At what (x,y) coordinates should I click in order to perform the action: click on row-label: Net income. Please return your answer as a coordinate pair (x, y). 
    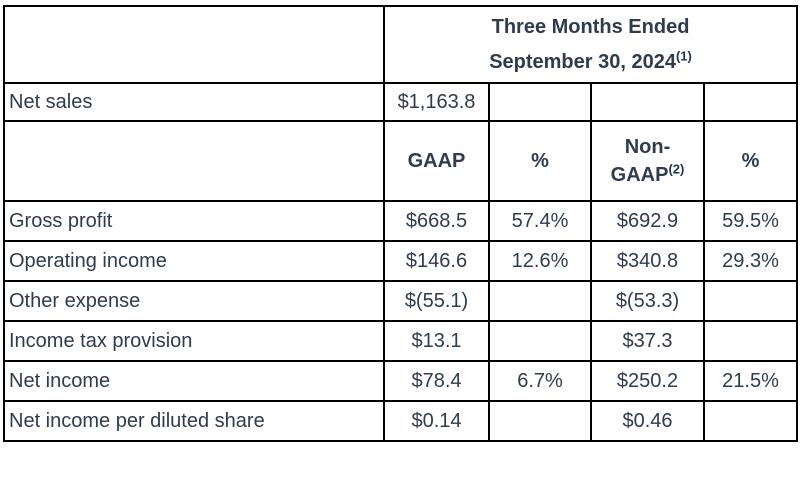
    Looking at the image, I should click on (194, 381).